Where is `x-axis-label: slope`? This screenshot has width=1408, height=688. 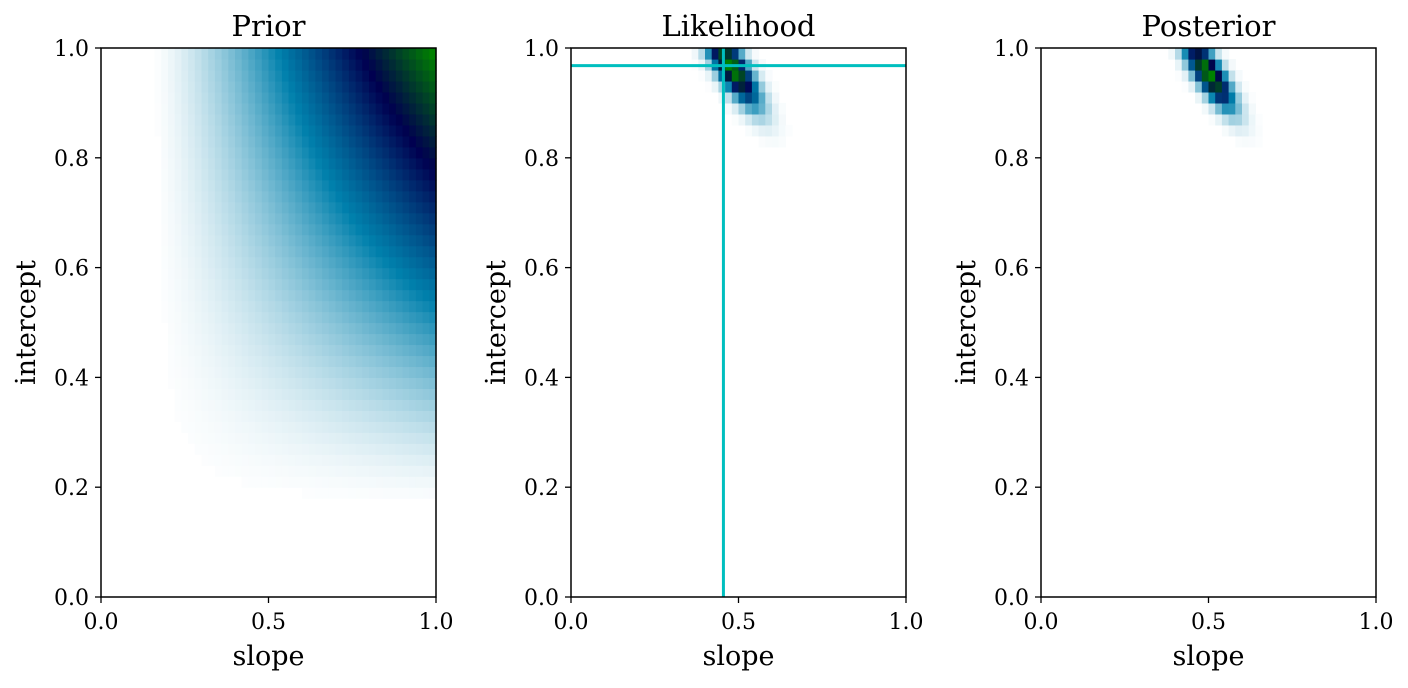 x-axis-label: slope is located at coordinates (268, 656).